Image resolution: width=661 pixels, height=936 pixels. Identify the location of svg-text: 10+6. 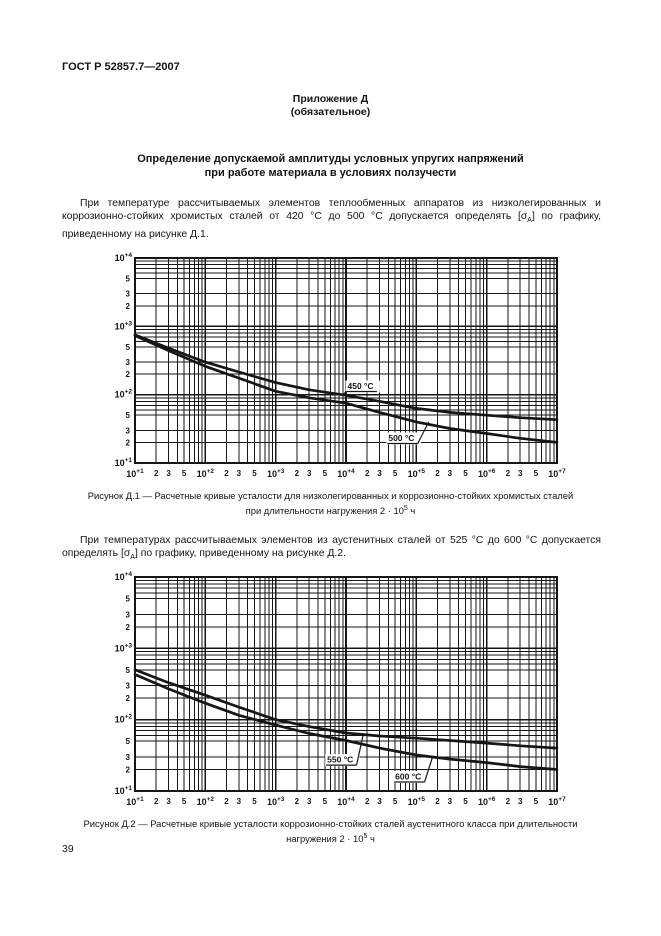
(487, 801).